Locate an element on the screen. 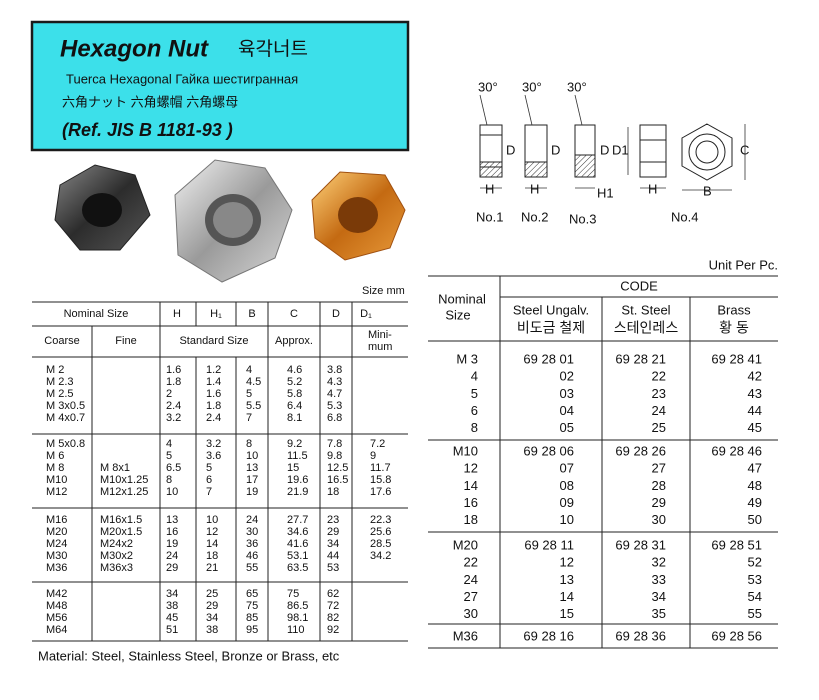 The height and width of the screenshot is (700, 819). column-subheader: Mini- is located at coordinates (380, 335).